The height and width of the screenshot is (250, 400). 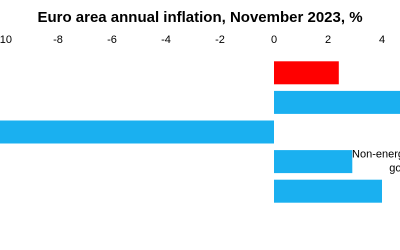 I want to click on x-tick-label: -4, so click(x=166, y=40).